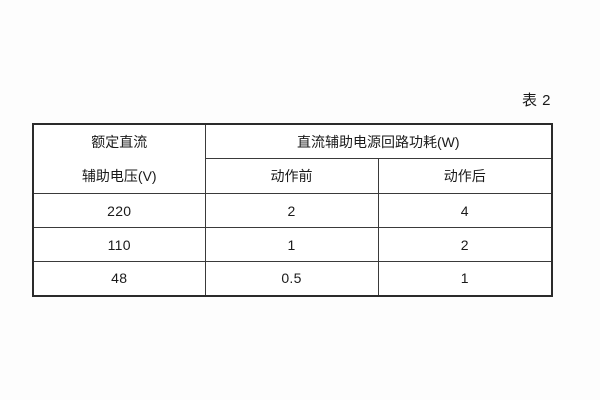  I want to click on cell-after: 4, so click(465, 210).